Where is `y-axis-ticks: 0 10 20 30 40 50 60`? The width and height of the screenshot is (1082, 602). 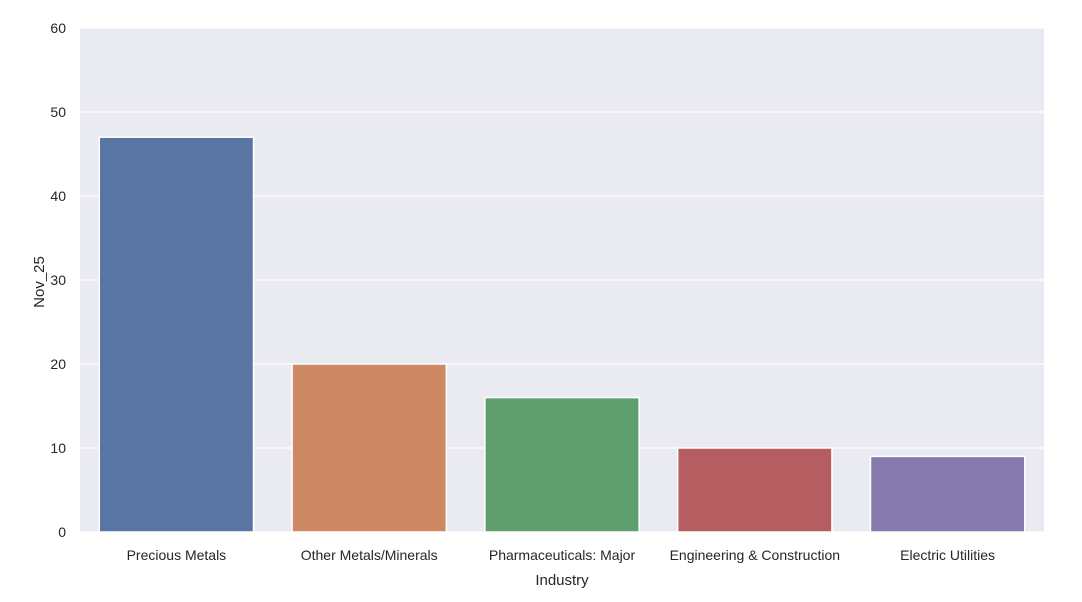 y-axis-ticks: 0 10 20 30 40 50 60 is located at coordinates (58, 280).